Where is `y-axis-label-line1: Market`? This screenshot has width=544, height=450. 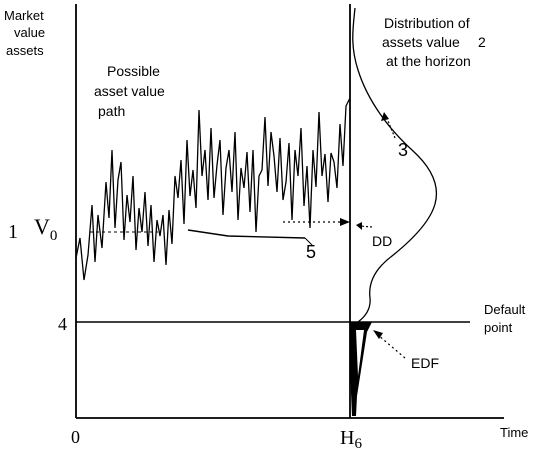
y-axis-label-line1: Market is located at coordinates (24, 15).